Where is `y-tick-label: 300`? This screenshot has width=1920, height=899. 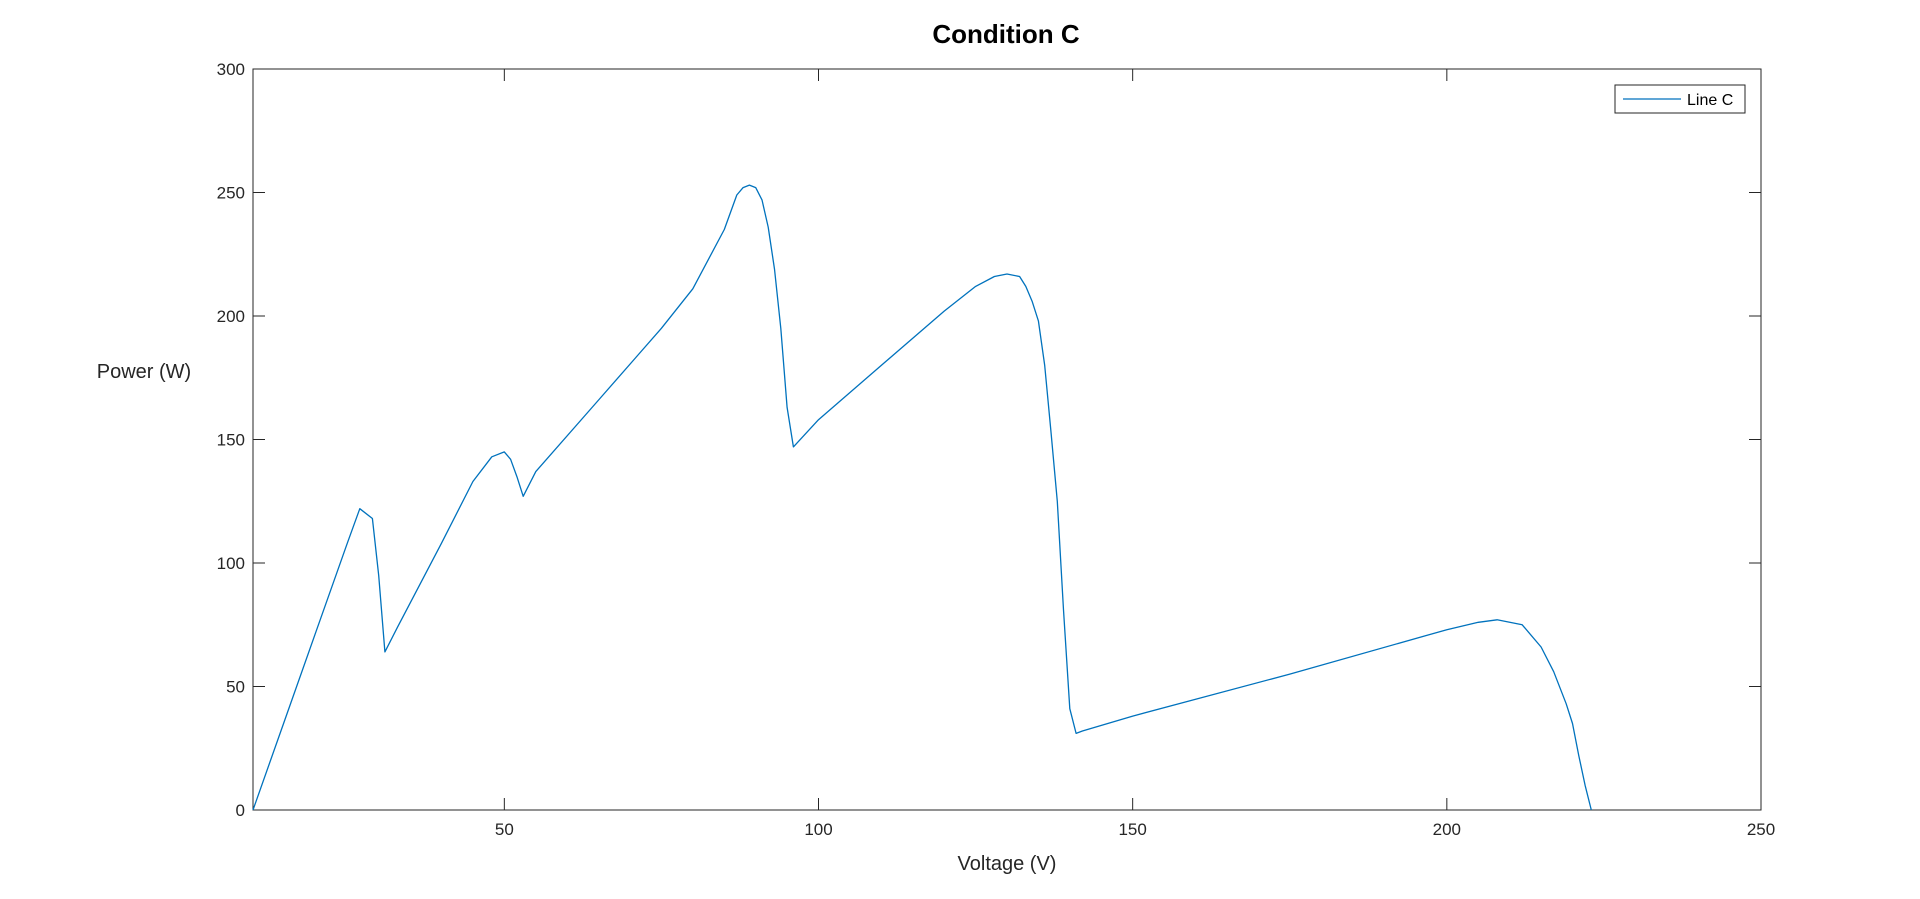
y-tick-label: 300 is located at coordinates (231, 69).